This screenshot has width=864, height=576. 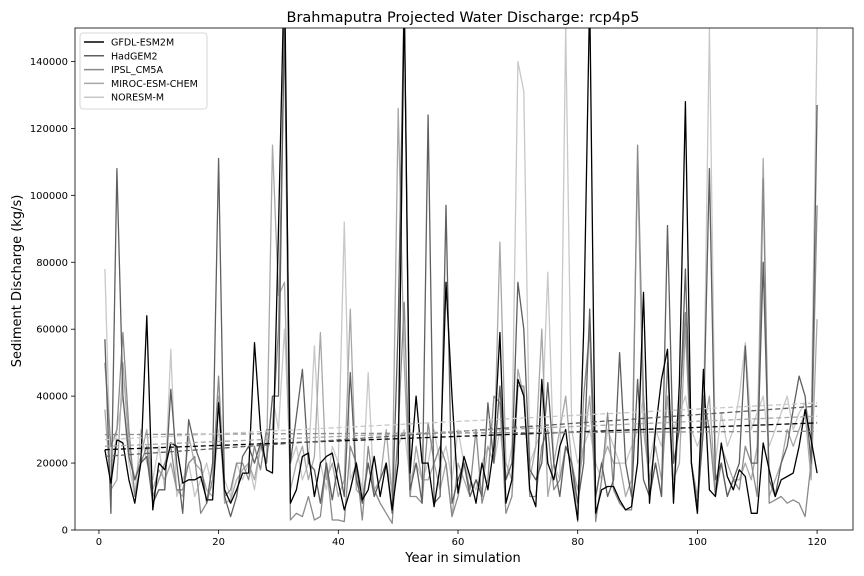 What do you see at coordinates (577, 542) in the screenshot?
I see `x-tick-label: 80` at bounding box center [577, 542].